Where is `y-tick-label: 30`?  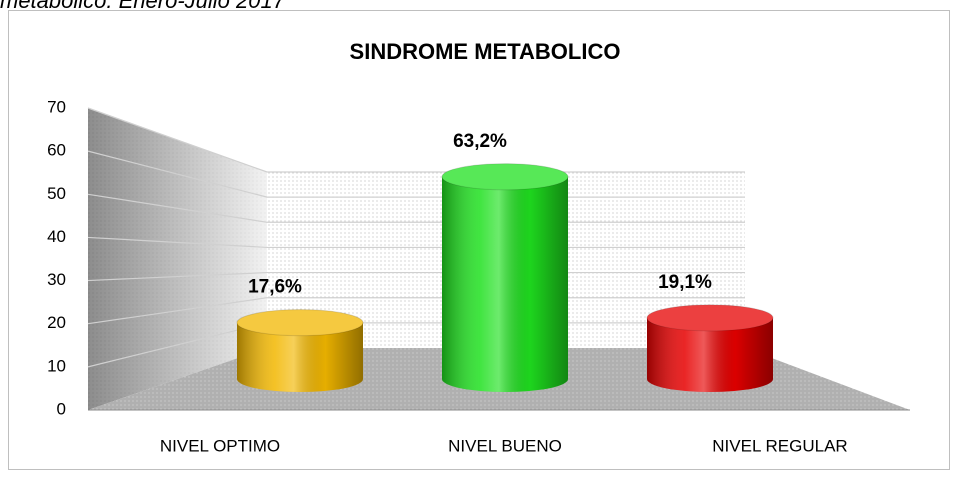 y-tick-label: 30 is located at coordinates (56, 279).